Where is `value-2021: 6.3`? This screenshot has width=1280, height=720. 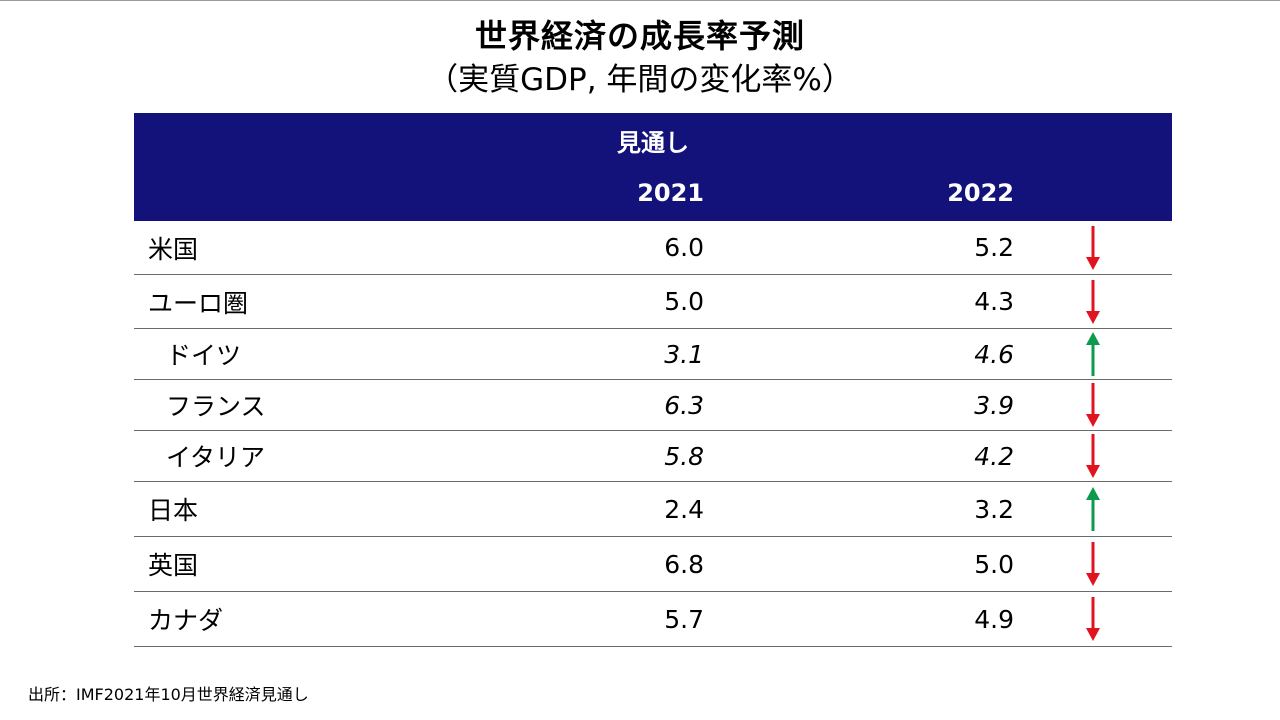 value-2021: 6.3 is located at coordinates (684, 405).